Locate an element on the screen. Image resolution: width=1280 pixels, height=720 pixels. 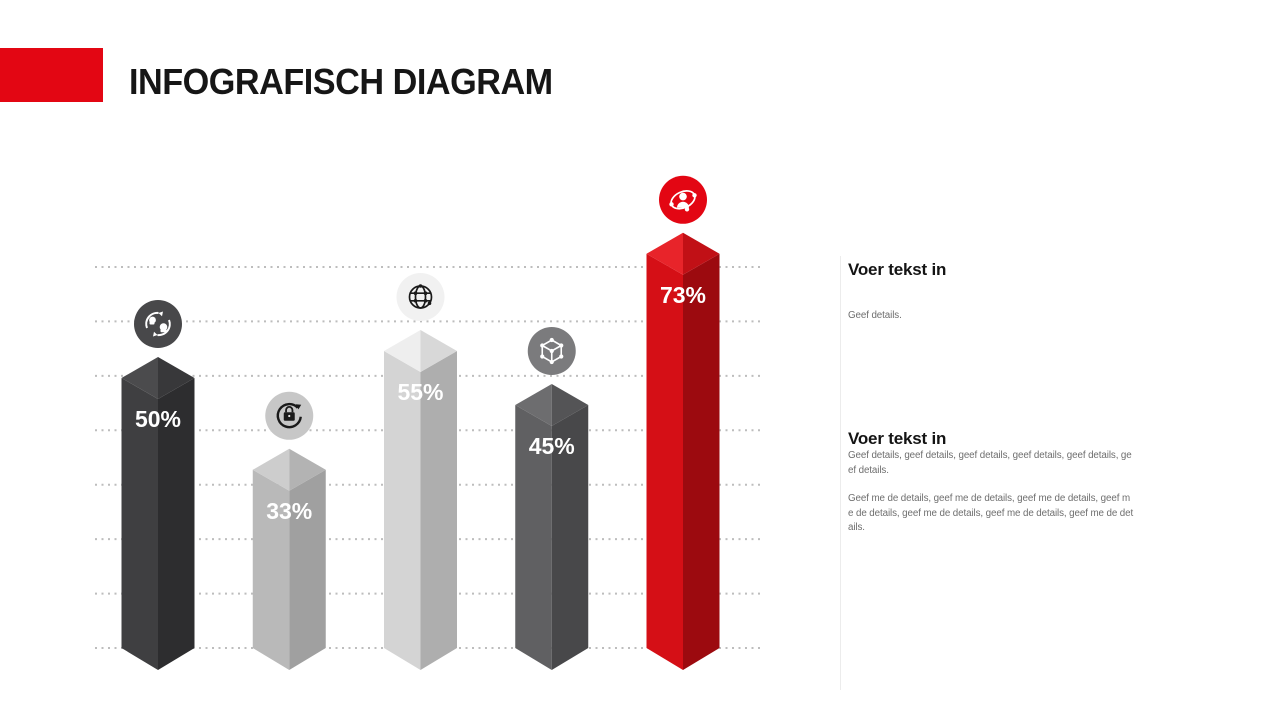
bar-50%: 50% is located at coordinates (158, 513).